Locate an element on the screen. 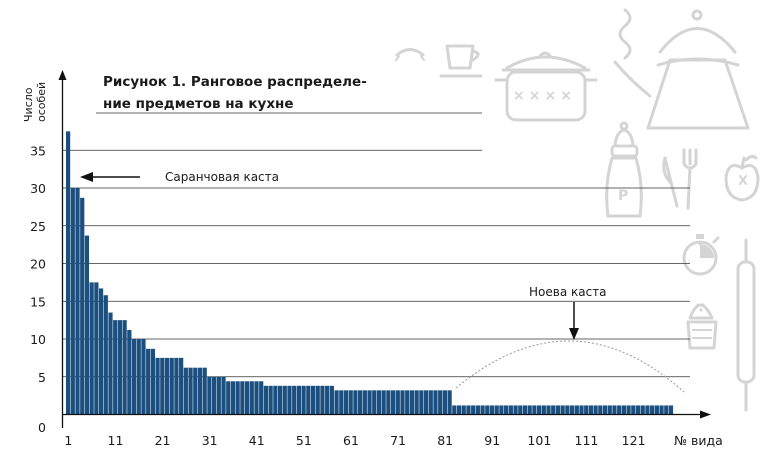 This screenshot has width=774, height=457. annotation-locust-caste: Саранчовая каста is located at coordinates (179, 177).